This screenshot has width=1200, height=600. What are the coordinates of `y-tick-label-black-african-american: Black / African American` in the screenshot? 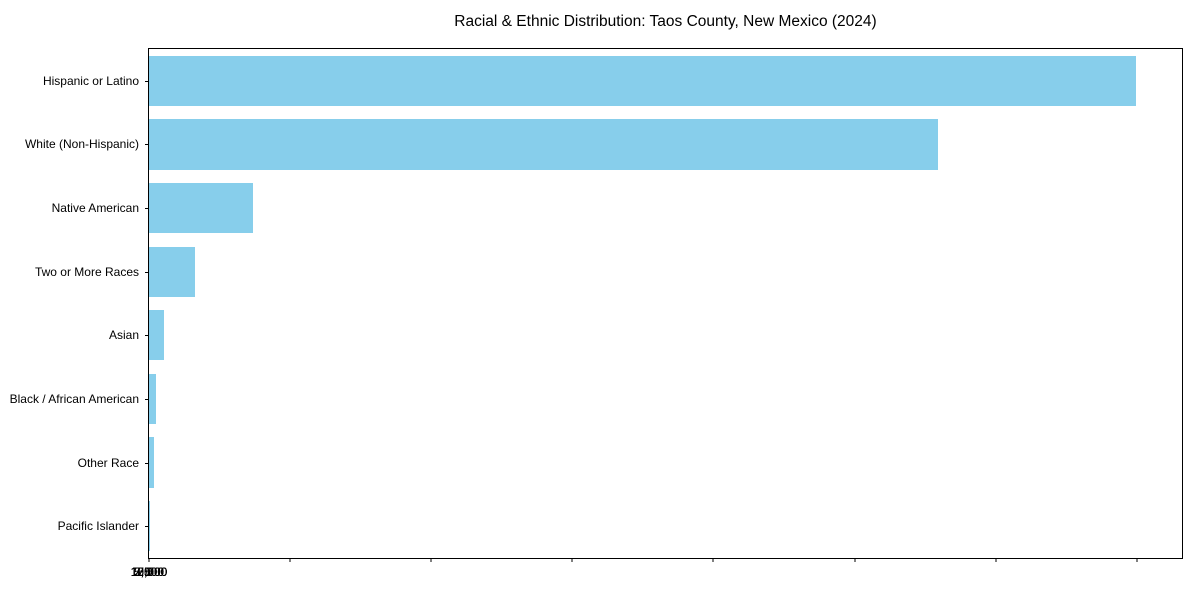 It's located at (74, 398).